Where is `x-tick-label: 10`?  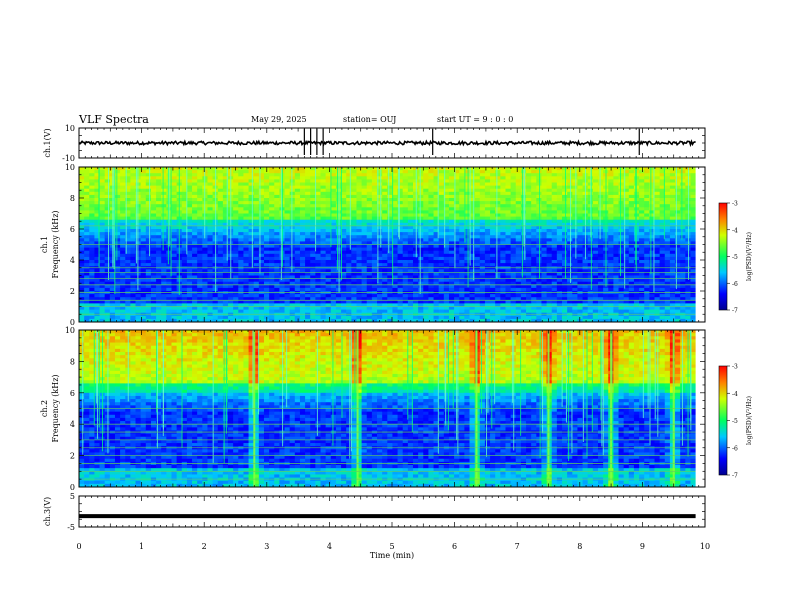 x-tick-label: 10 is located at coordinates (705, 546).